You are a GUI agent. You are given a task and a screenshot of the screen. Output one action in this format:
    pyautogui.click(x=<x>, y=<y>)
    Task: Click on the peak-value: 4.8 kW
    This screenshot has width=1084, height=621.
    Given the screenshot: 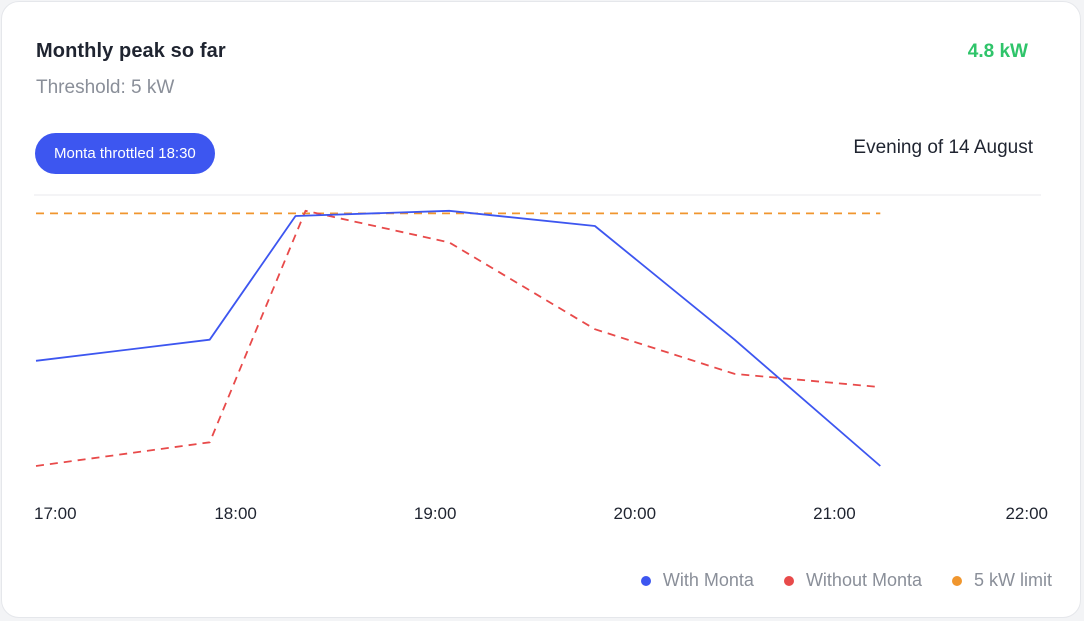 What is the action you would take?
    pyautogui.click(x=997, y=51)
    